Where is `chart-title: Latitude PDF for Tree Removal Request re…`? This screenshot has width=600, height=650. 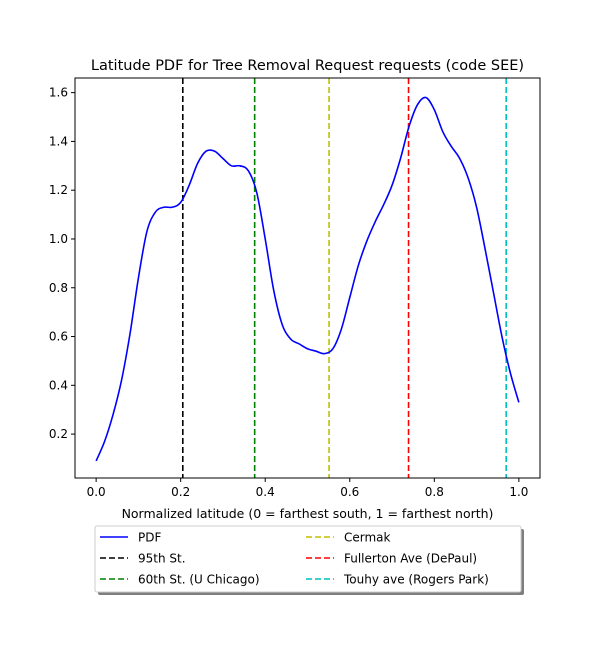
chart-title: Latitude PDF for Tree Removal Request re… is located at coordinates (307, 66).